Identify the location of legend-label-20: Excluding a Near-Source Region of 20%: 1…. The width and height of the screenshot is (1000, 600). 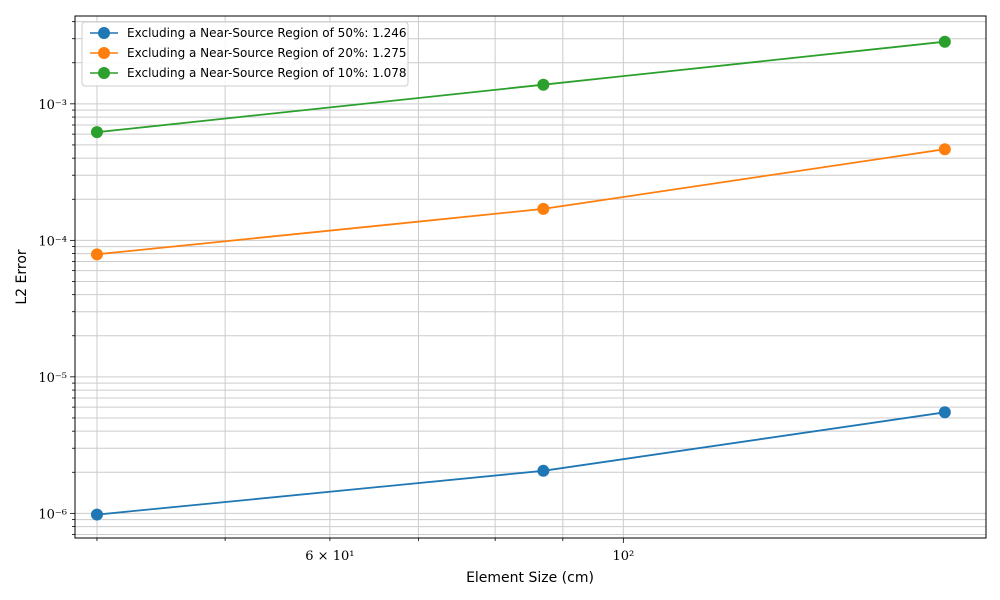
(267, 53).